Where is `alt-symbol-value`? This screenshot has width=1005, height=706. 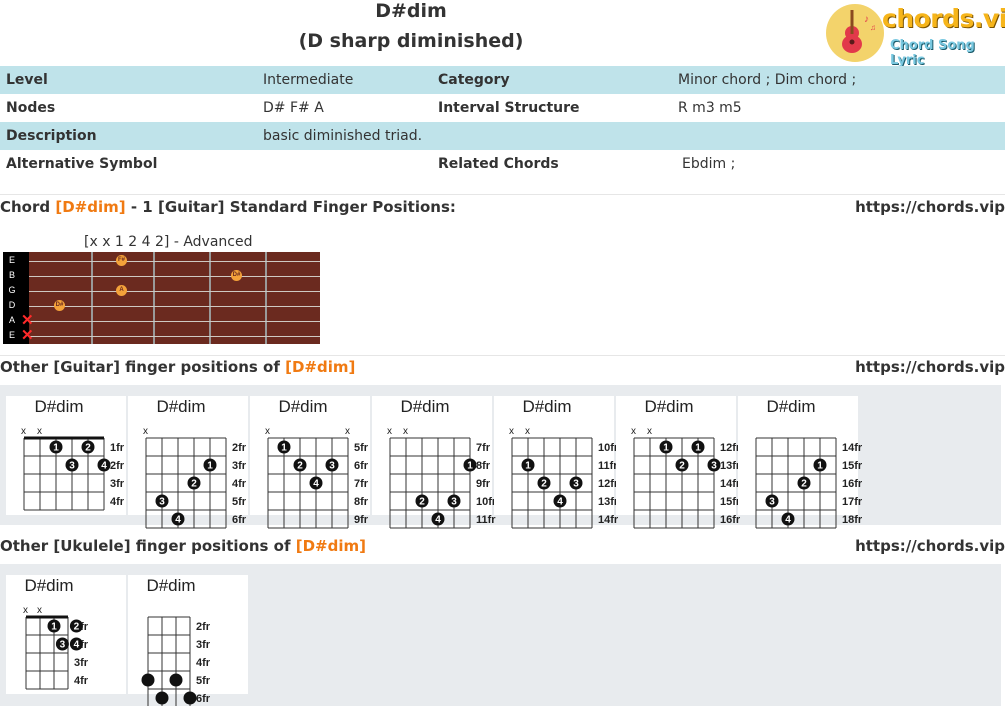 alt-symbol-value is located at coordinates (344, 164).